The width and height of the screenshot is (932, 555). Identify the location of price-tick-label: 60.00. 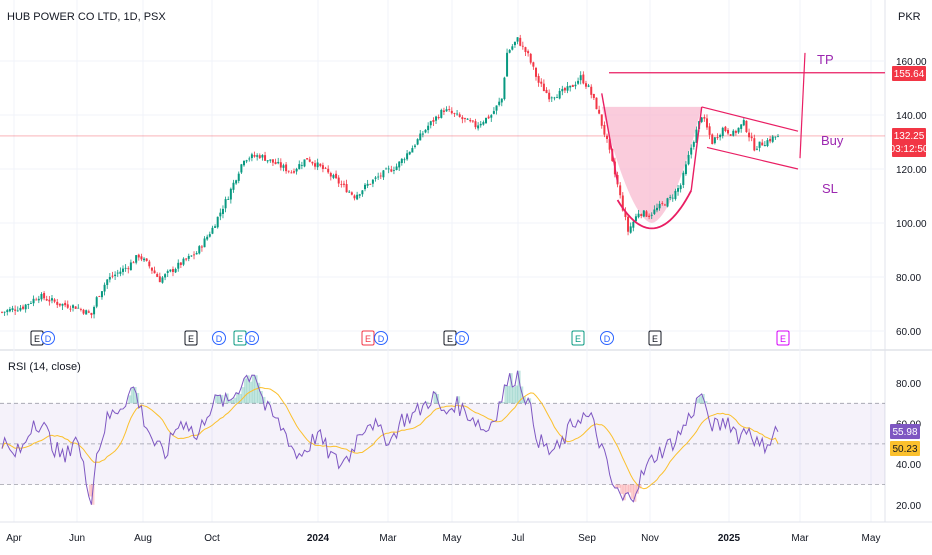
(908, 332).